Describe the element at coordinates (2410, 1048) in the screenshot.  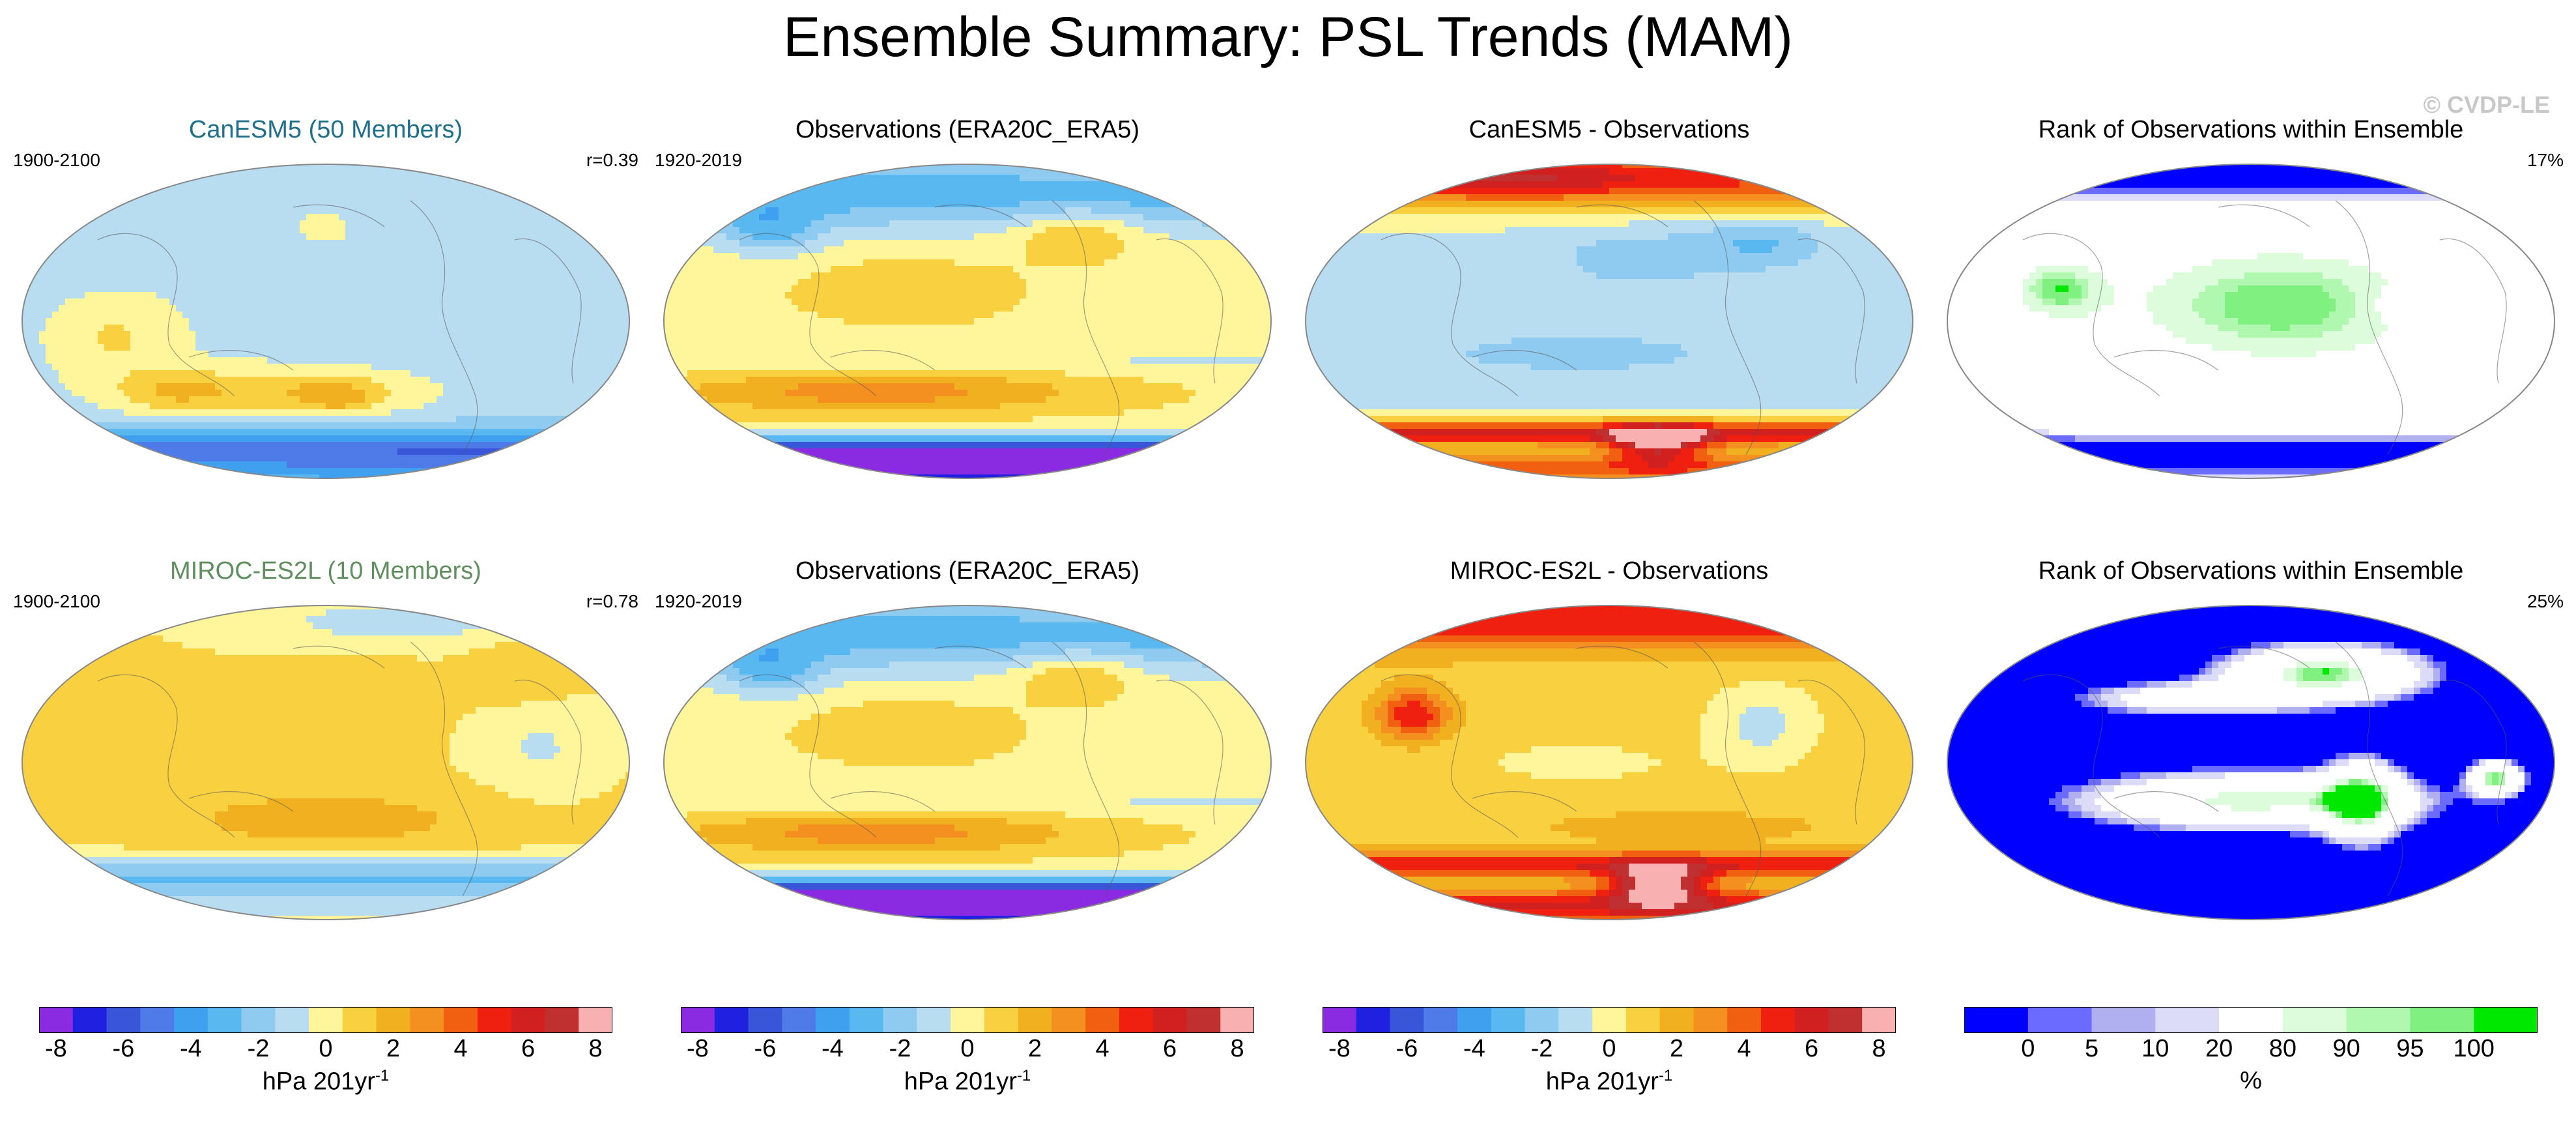
I see `colorbar-tick-label: 95` at that location.